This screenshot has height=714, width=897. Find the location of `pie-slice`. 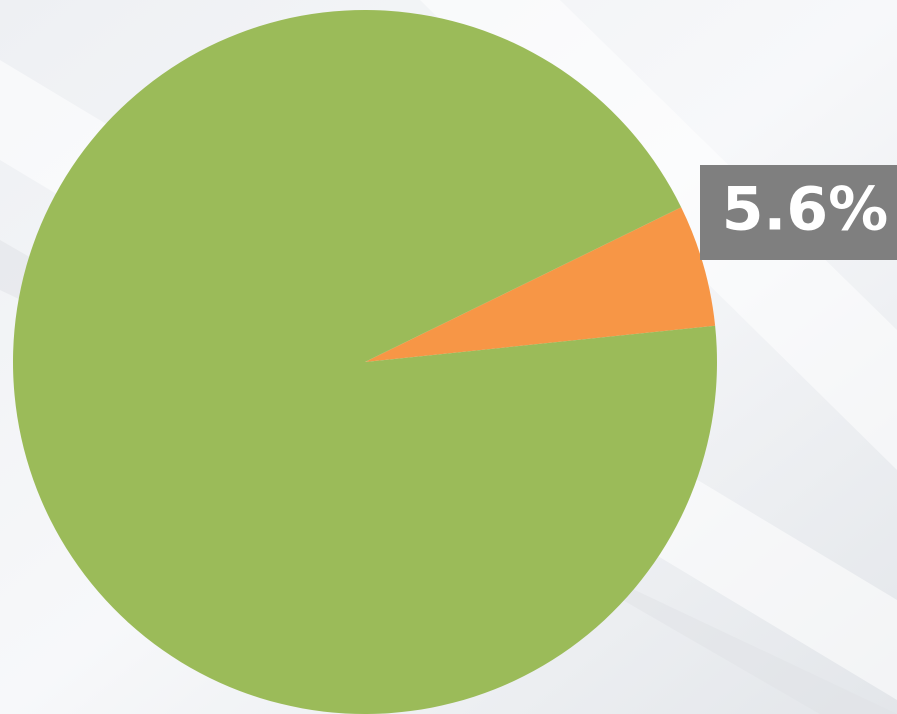

pie-slice is located at coordinates (540, 284).